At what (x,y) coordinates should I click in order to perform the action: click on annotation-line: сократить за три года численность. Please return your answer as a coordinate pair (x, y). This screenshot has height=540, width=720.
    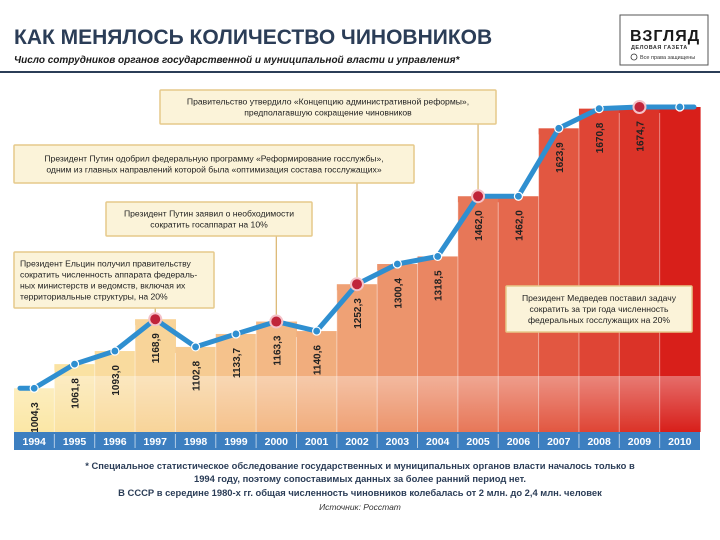
    Looking at the image, I should click on (599, 309).